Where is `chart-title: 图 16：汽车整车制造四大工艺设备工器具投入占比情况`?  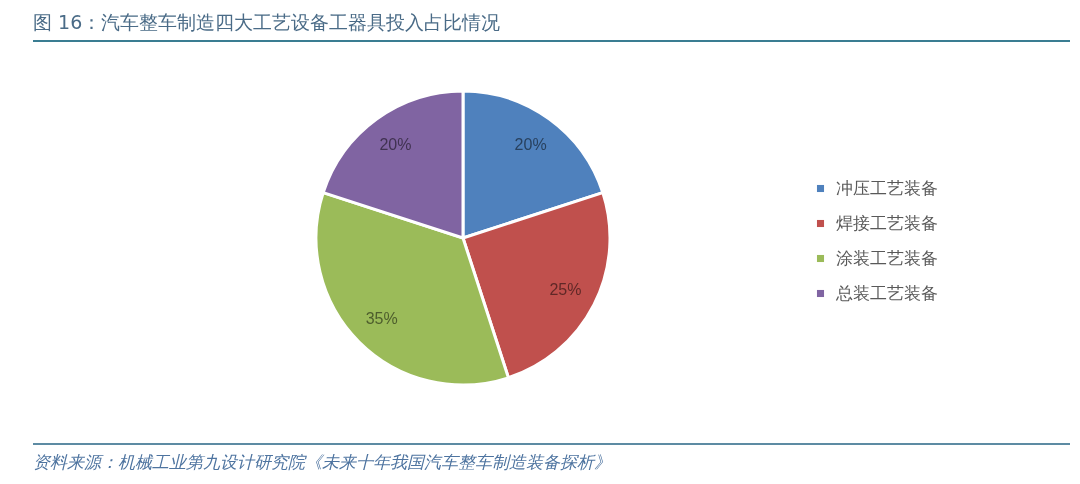
chart-title: 图 16：汽车整车制造四大工艺设备工器具投入占比情况 is located at coordinates (267, 22).